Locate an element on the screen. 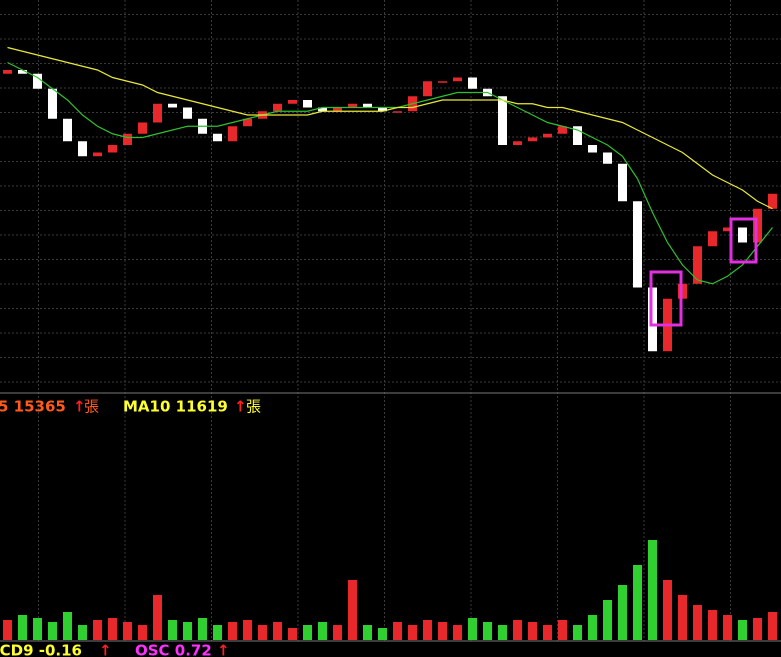 The image size is (781, 657). indicator-label: ACD9 -0.16 is located at coordinates (41, 649).